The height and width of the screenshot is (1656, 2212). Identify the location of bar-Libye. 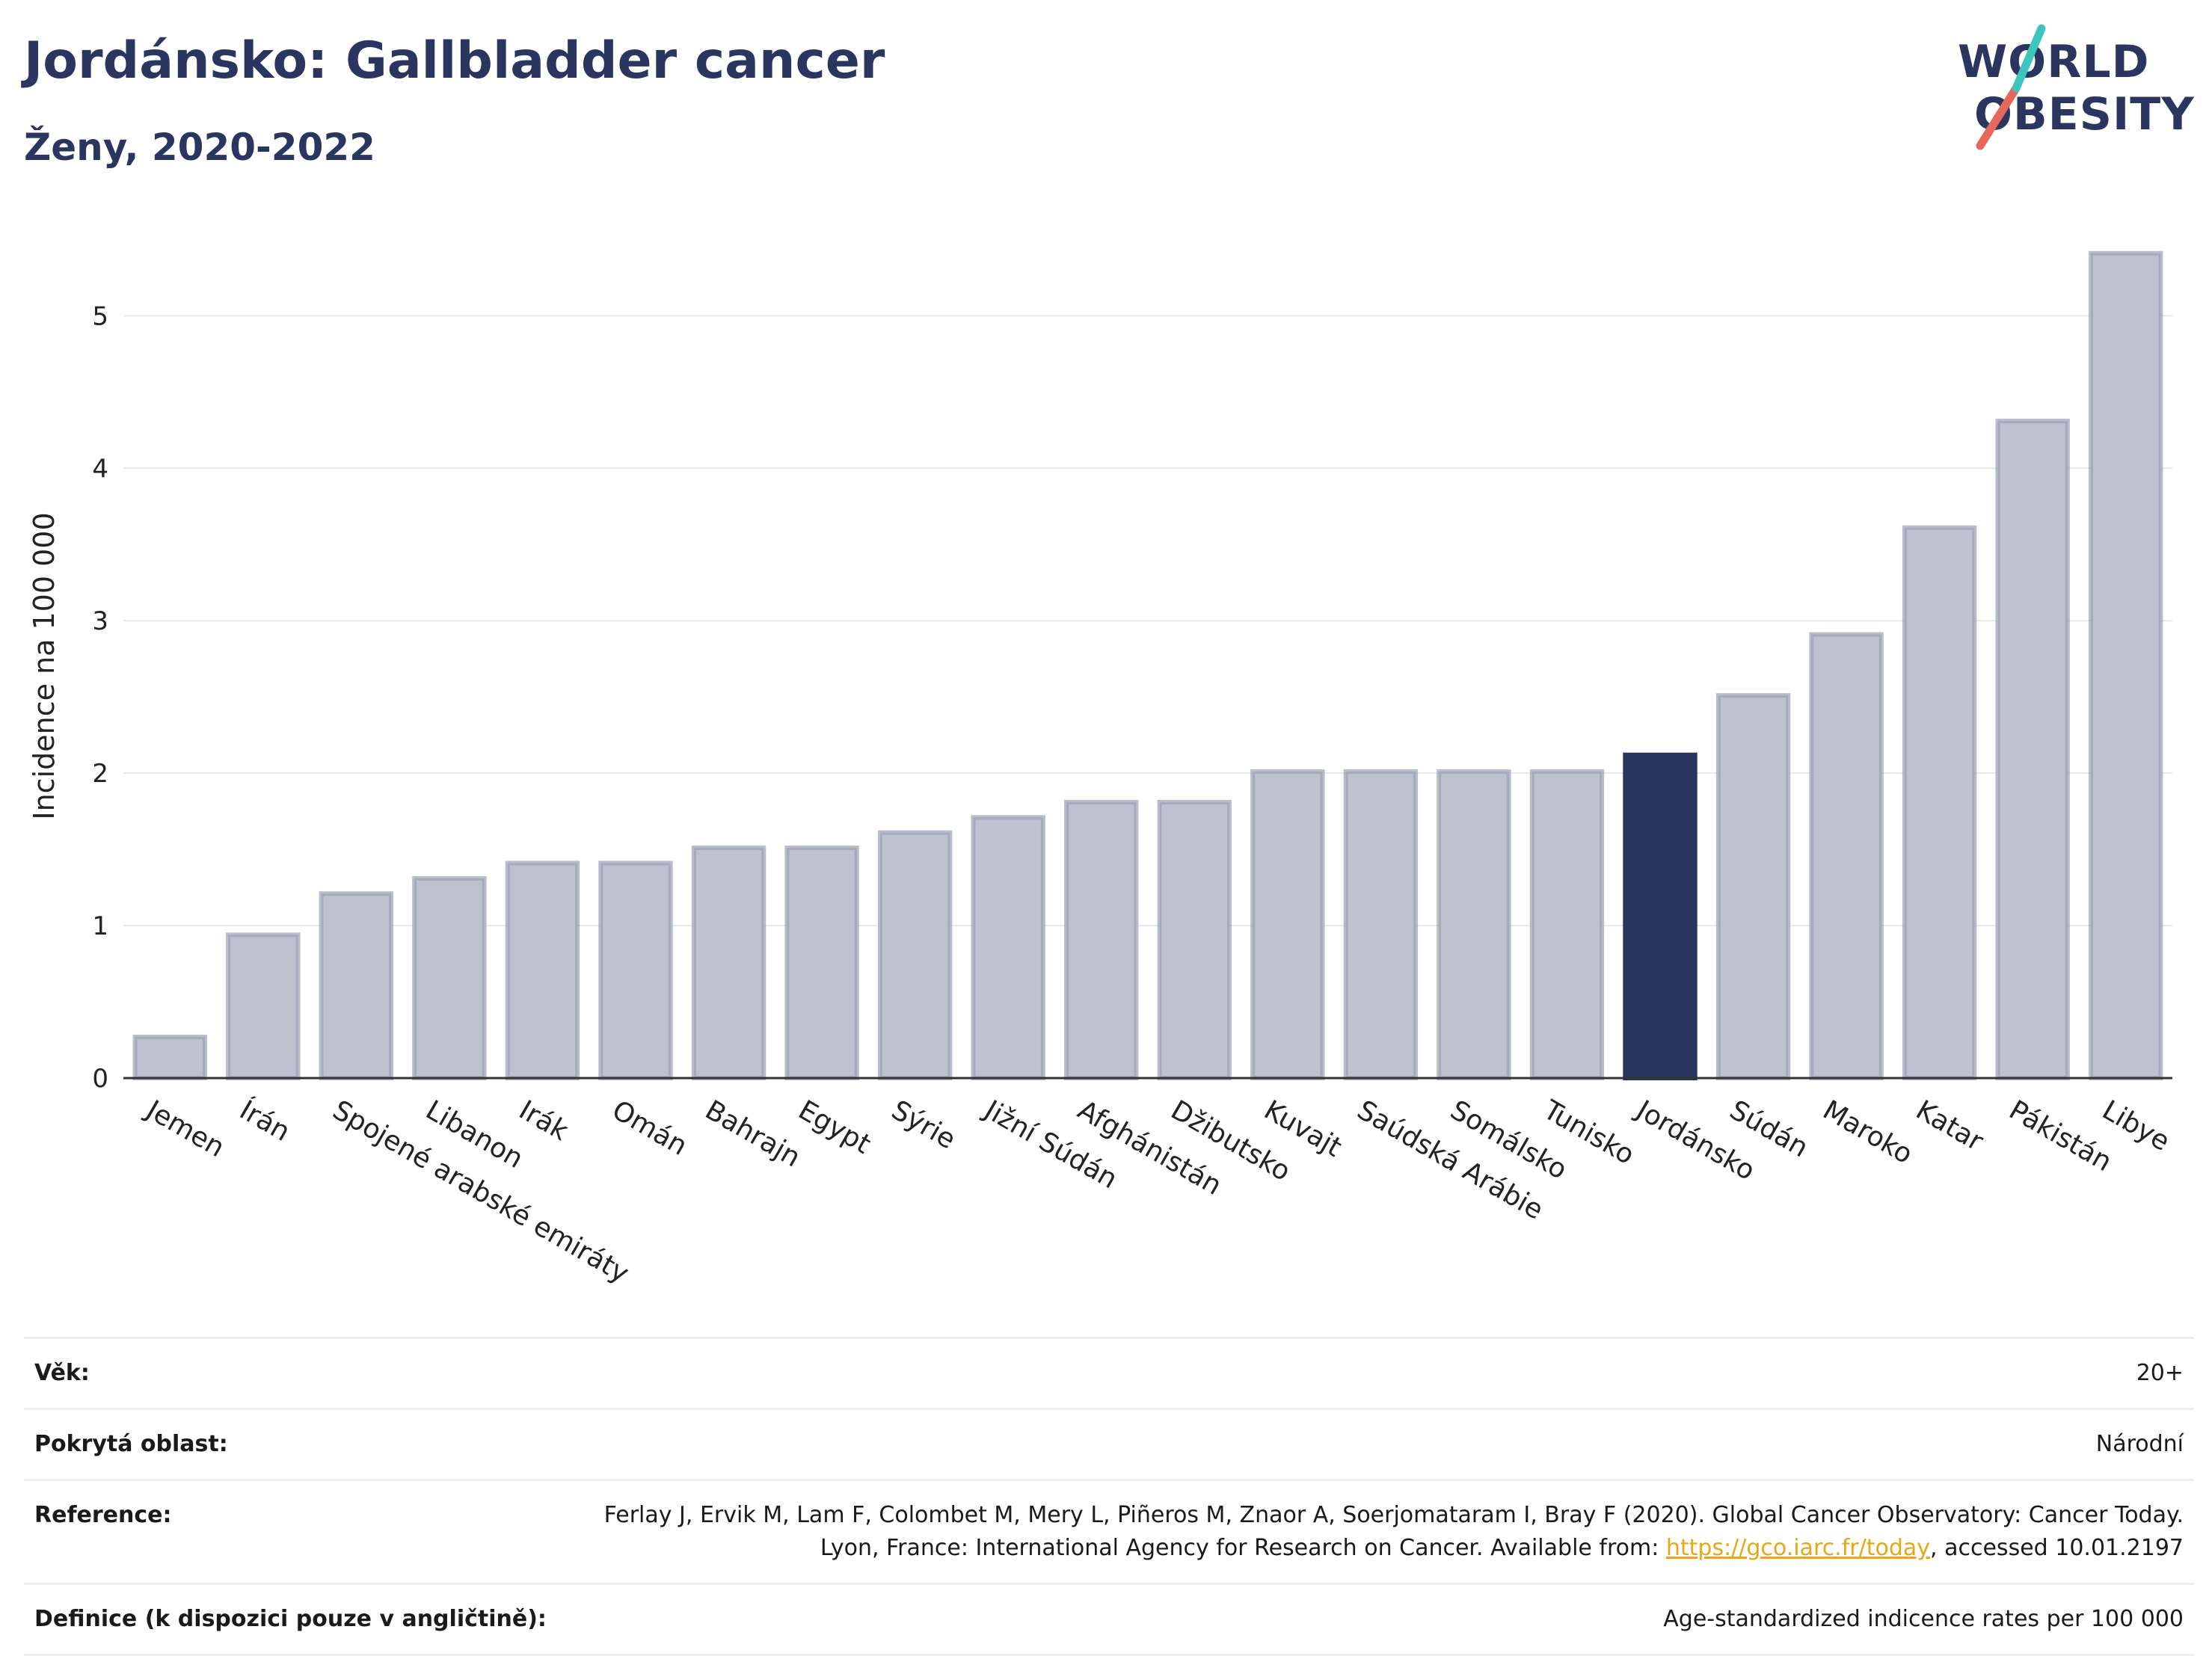
(2126, 665).